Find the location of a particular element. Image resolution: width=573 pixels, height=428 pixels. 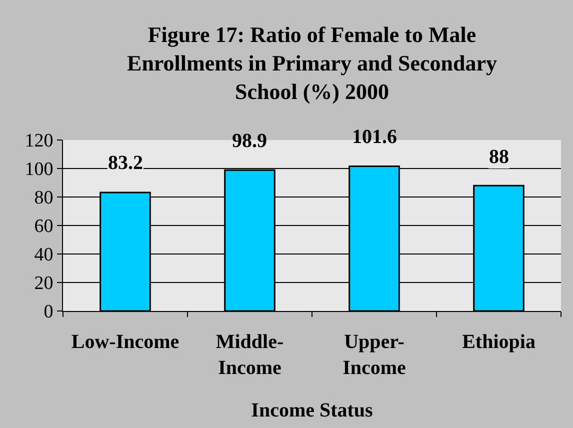

y-tick-label: 60 is located at coordinates (44, 227).